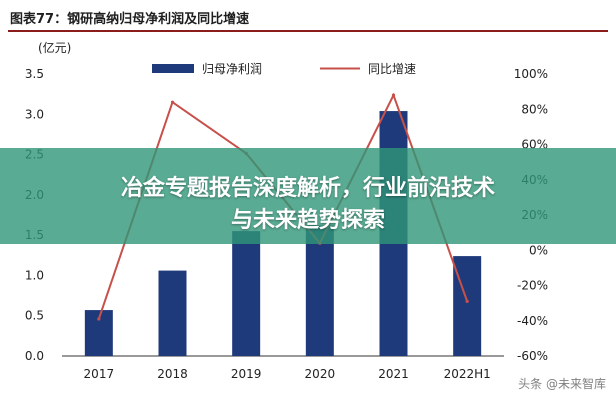  What do you see at coordinates (532, 286) in the screenshot?
I see `right-tick-label: -20%` at bounding box center [532, 286].